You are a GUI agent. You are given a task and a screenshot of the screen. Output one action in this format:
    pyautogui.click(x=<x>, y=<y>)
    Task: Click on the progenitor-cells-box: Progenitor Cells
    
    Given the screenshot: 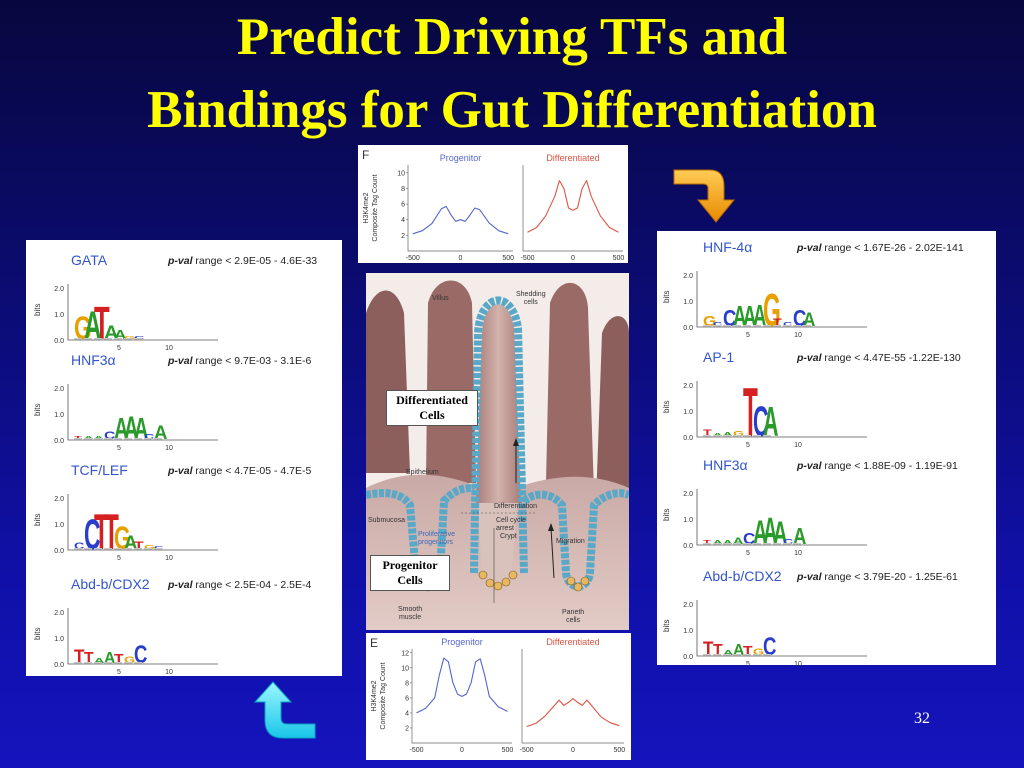 What is the action you would take?
    pyautogui.click(x=410, y=573)
    